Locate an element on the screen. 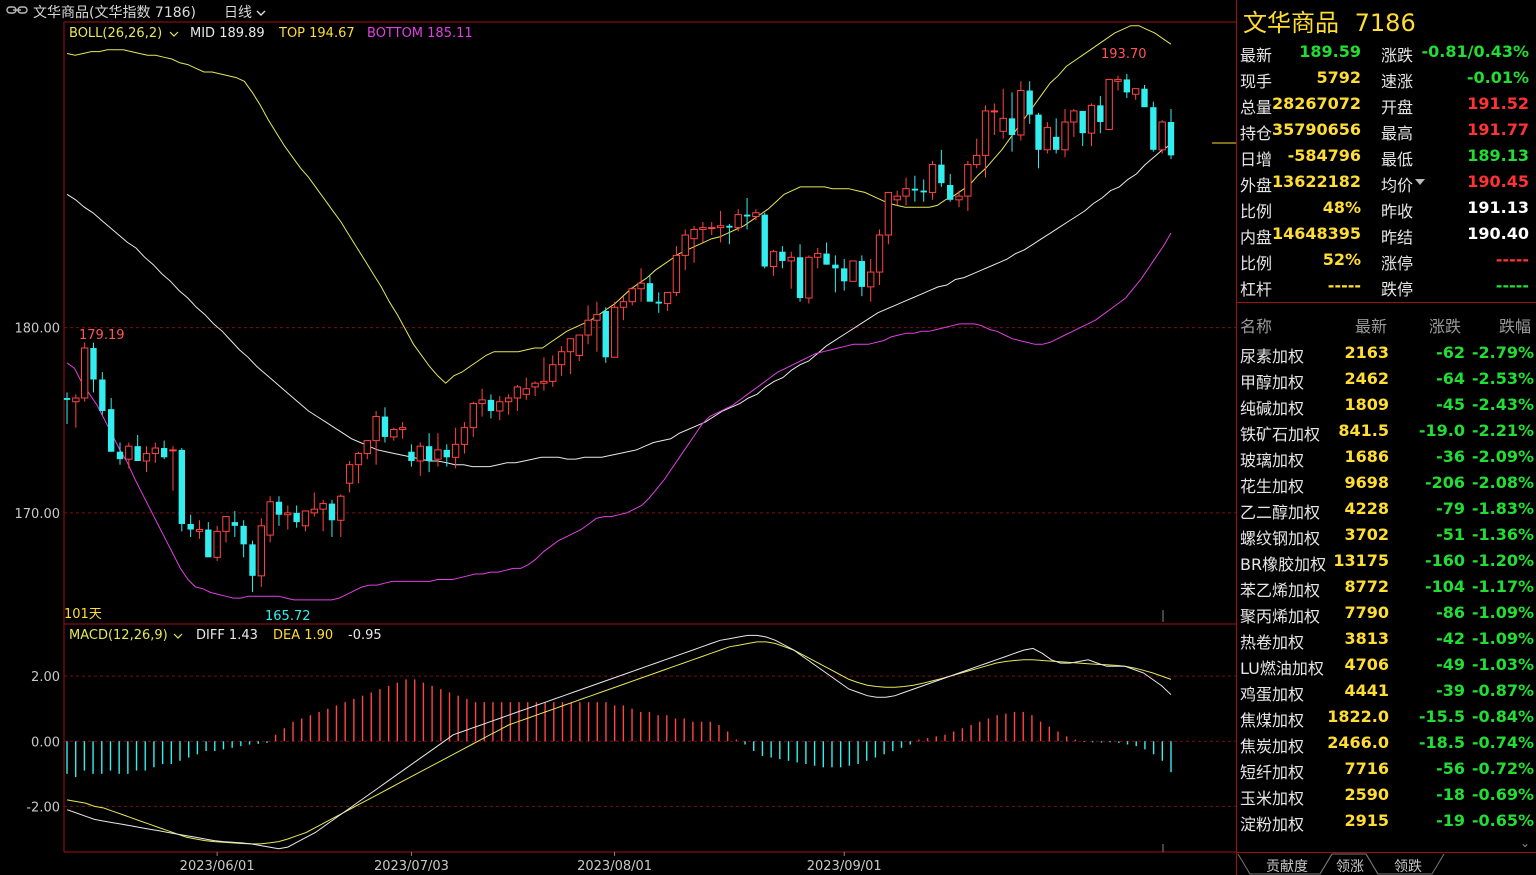 The width and height of the screenshot is (1536, 875). contract-code: 7186 is located at coordinates (1385, 23).